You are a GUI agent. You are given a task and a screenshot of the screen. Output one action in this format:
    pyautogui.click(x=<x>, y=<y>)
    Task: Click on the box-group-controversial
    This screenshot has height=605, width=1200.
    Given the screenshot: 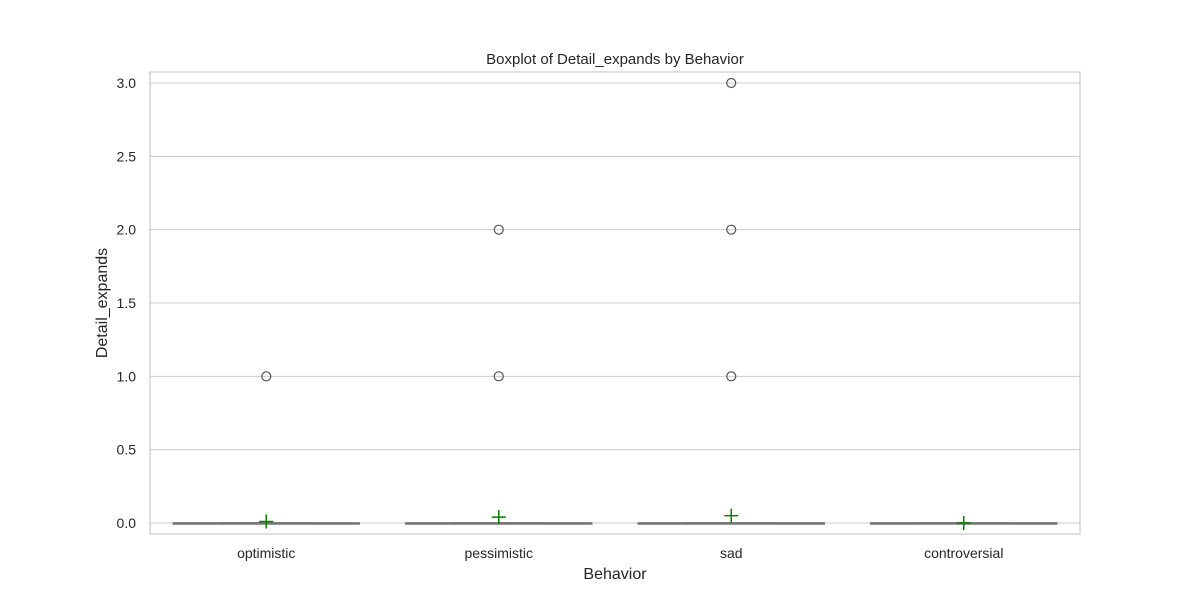 What is the action you would take?
    pyautogui.click(x=964, y=523)
    